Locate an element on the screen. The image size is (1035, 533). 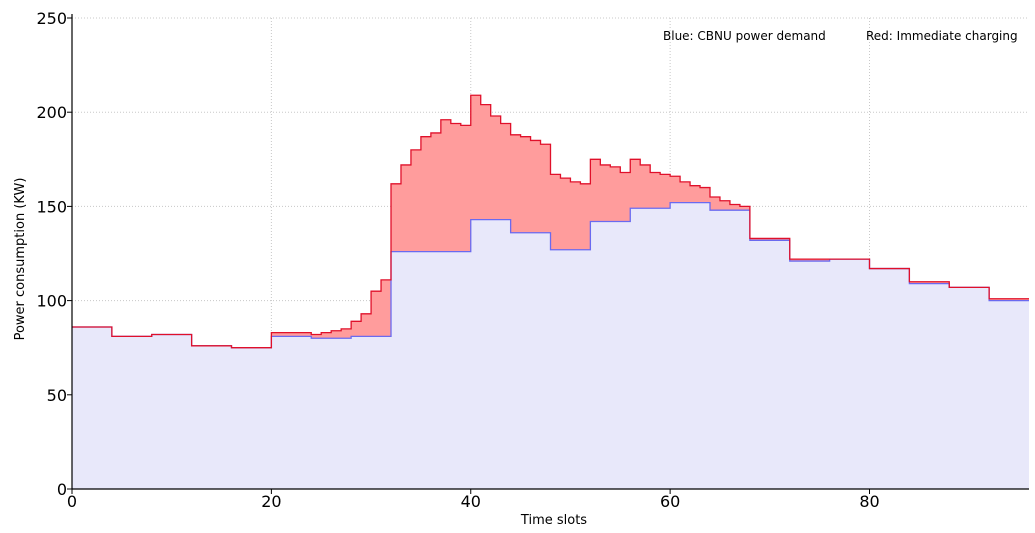
y-tick-label: 100 is located at coordinates (51, 301).